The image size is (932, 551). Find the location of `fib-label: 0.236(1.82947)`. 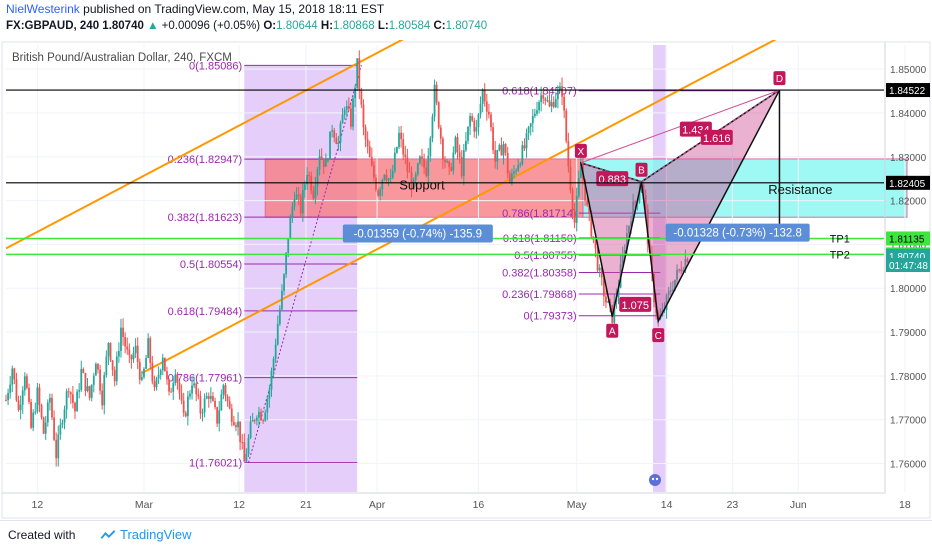

fib-label: 0.236(1.82947) is located at coordinates (205, 160).